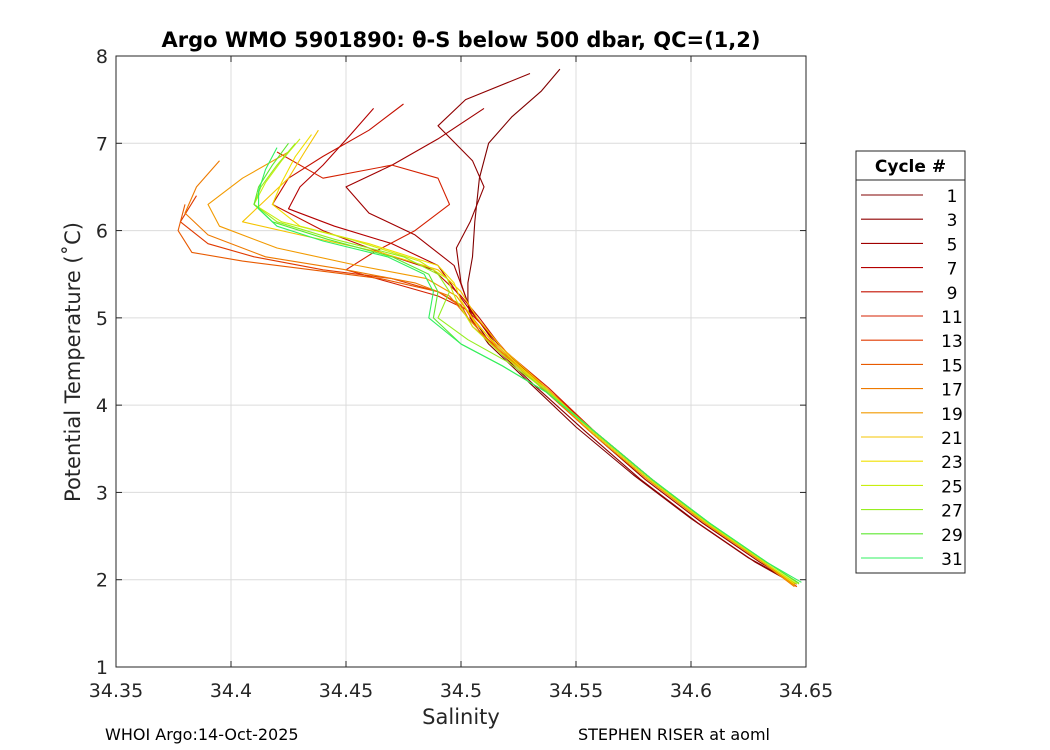  Describe the element at coordinates (952, 560) in the screenshot. I see `legend-label-cycle-31: 31` at that location.